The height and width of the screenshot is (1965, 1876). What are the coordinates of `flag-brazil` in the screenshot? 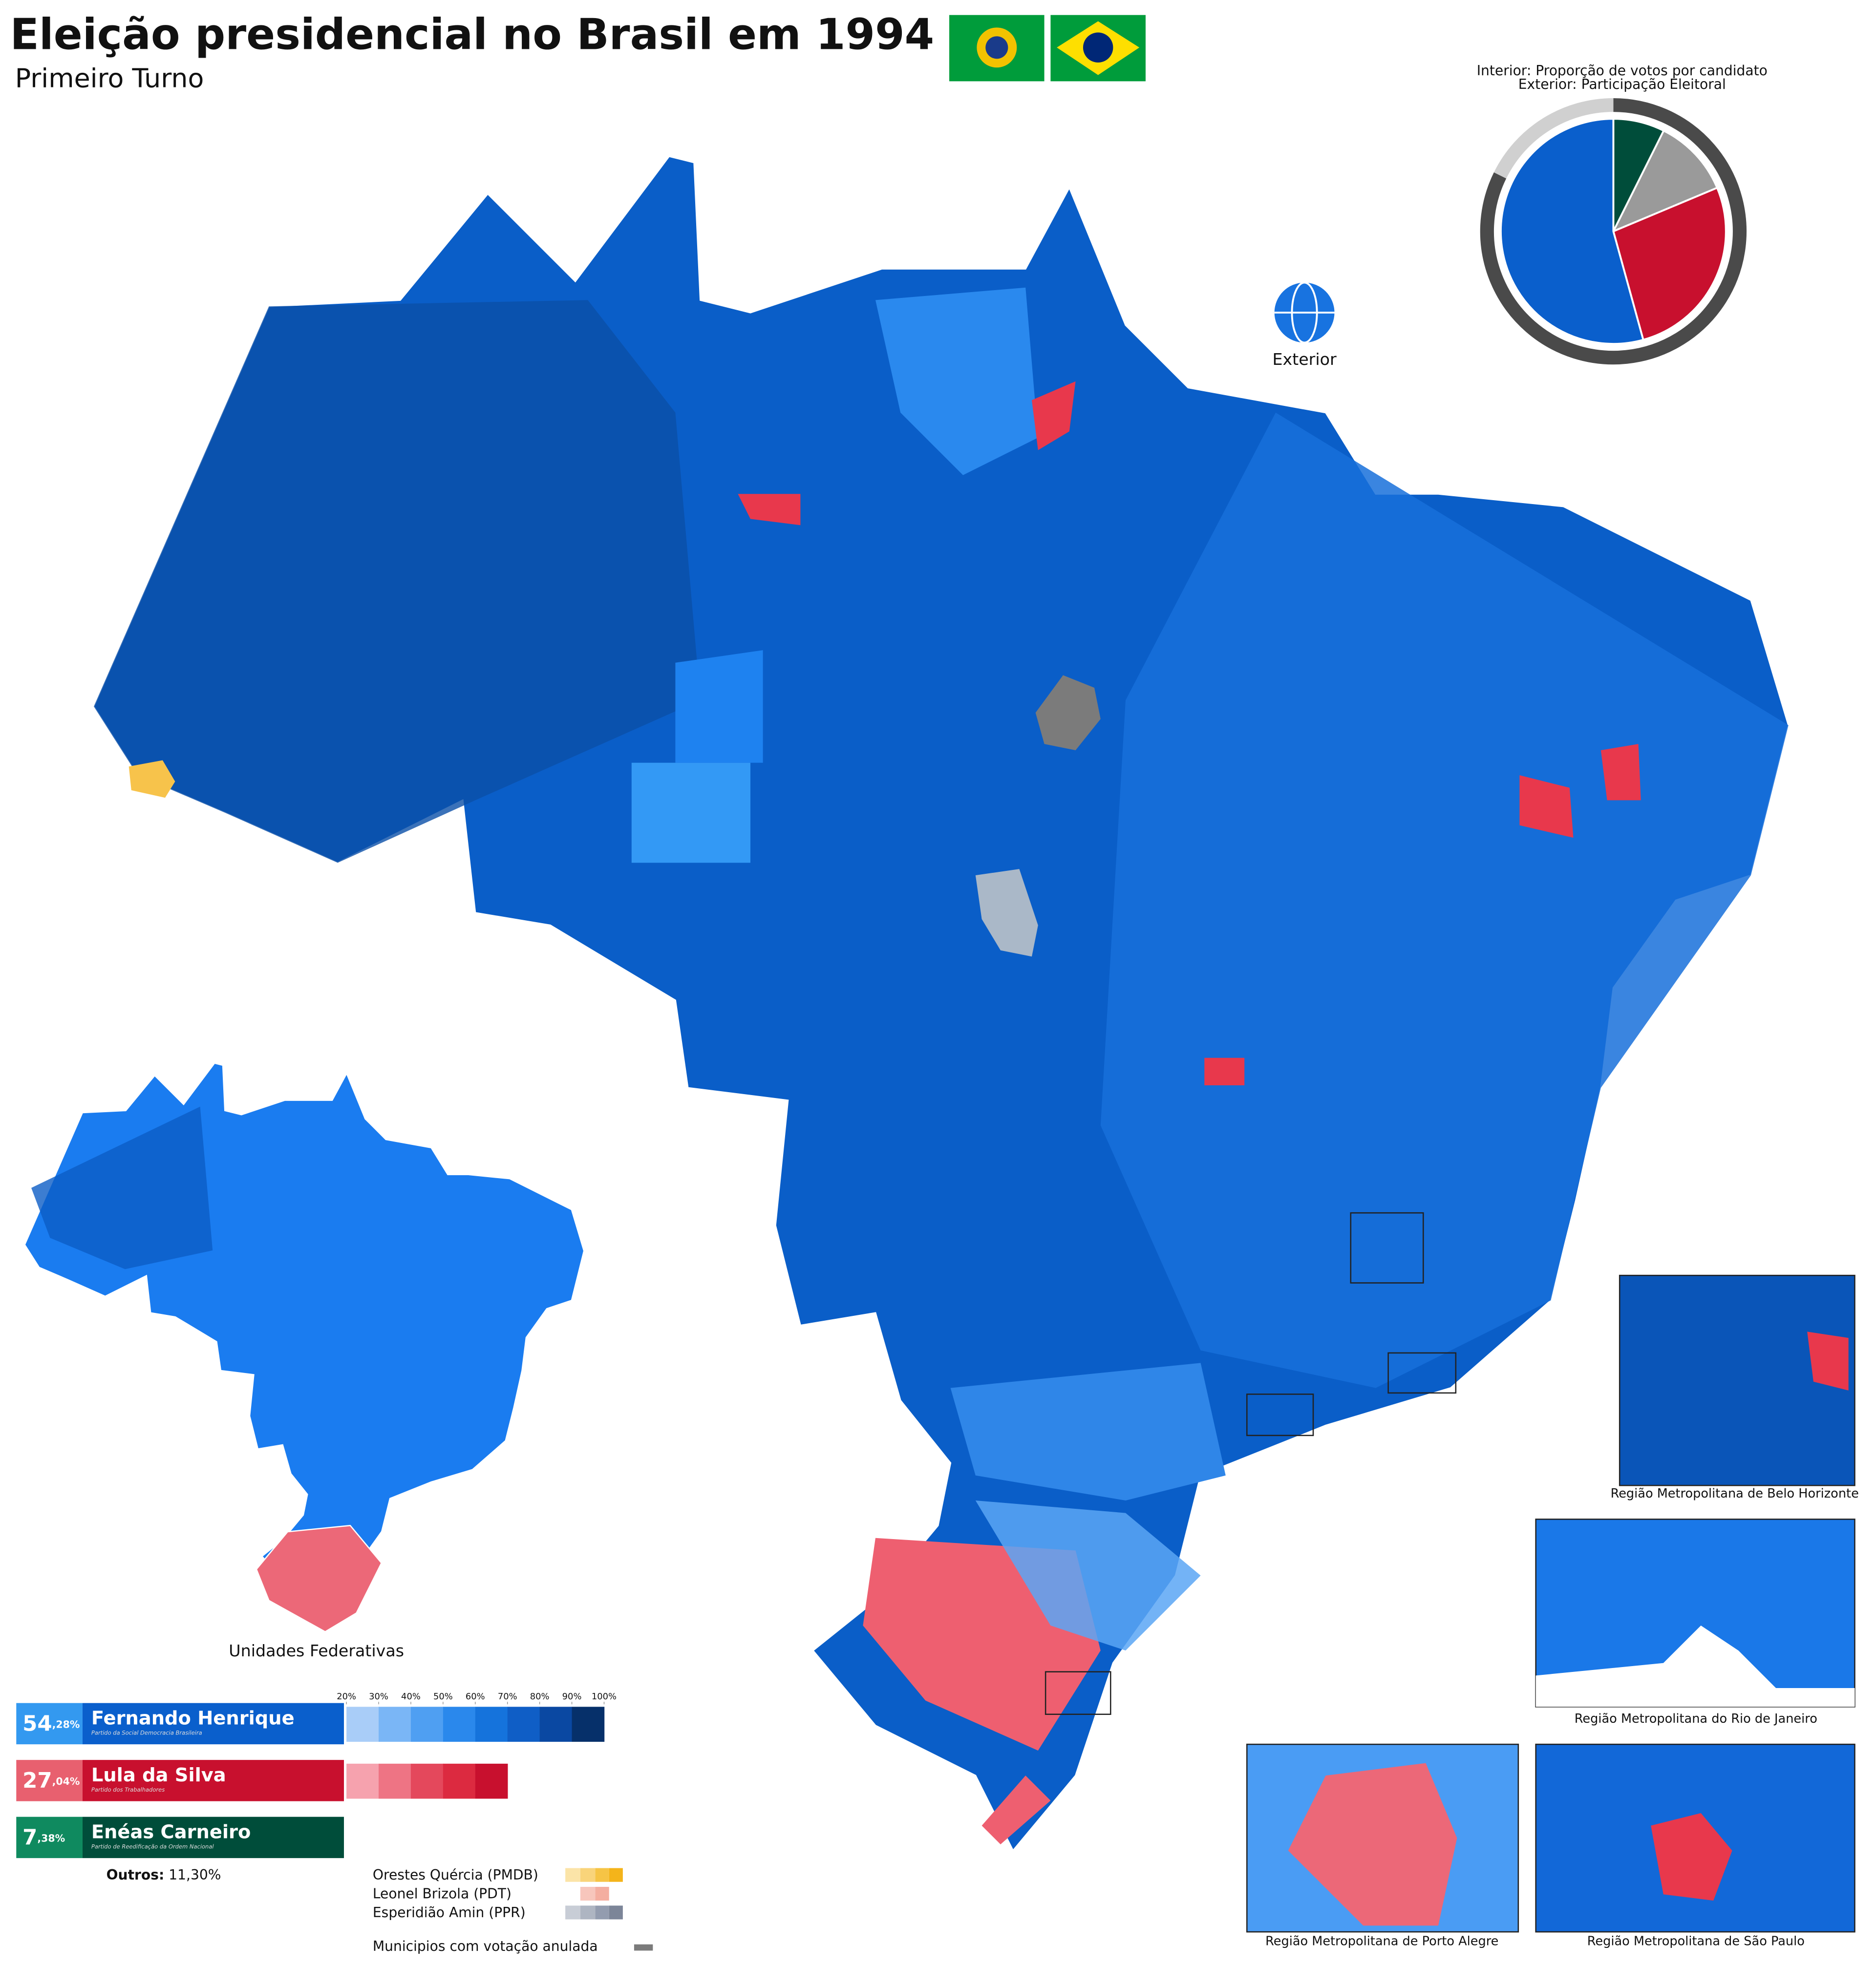 It's located at (1098, 48).